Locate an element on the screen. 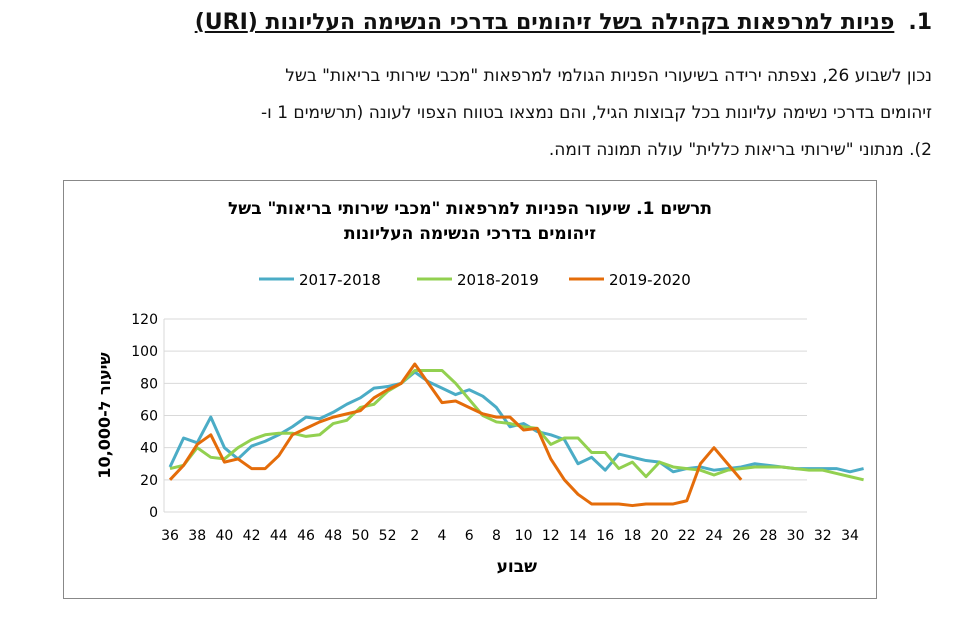 The height and width of the screenshot is (617, 960). x-tick-label: 40 is located at coordinates (224, 536).